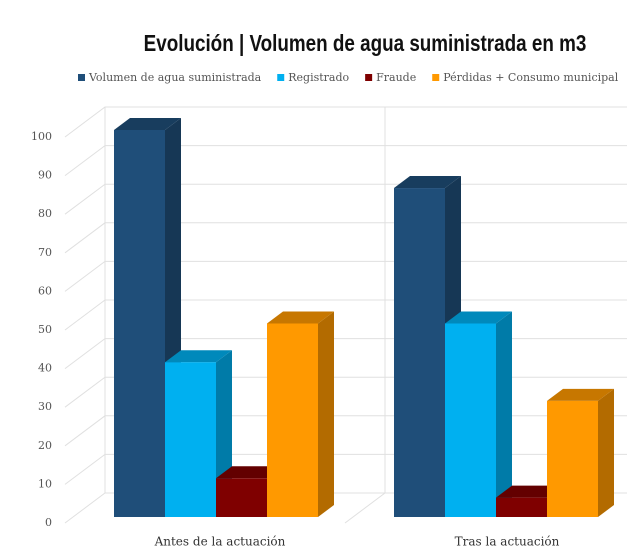  I want to click on legend-label: Volumen de agua suministrada, so click(175, 77).